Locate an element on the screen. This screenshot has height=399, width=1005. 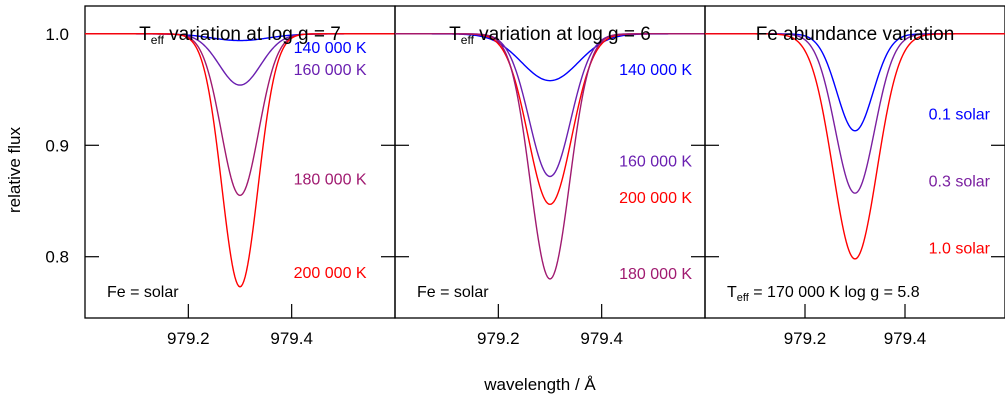
series-label: 0.1 solar is located at coordinates (960, 115).